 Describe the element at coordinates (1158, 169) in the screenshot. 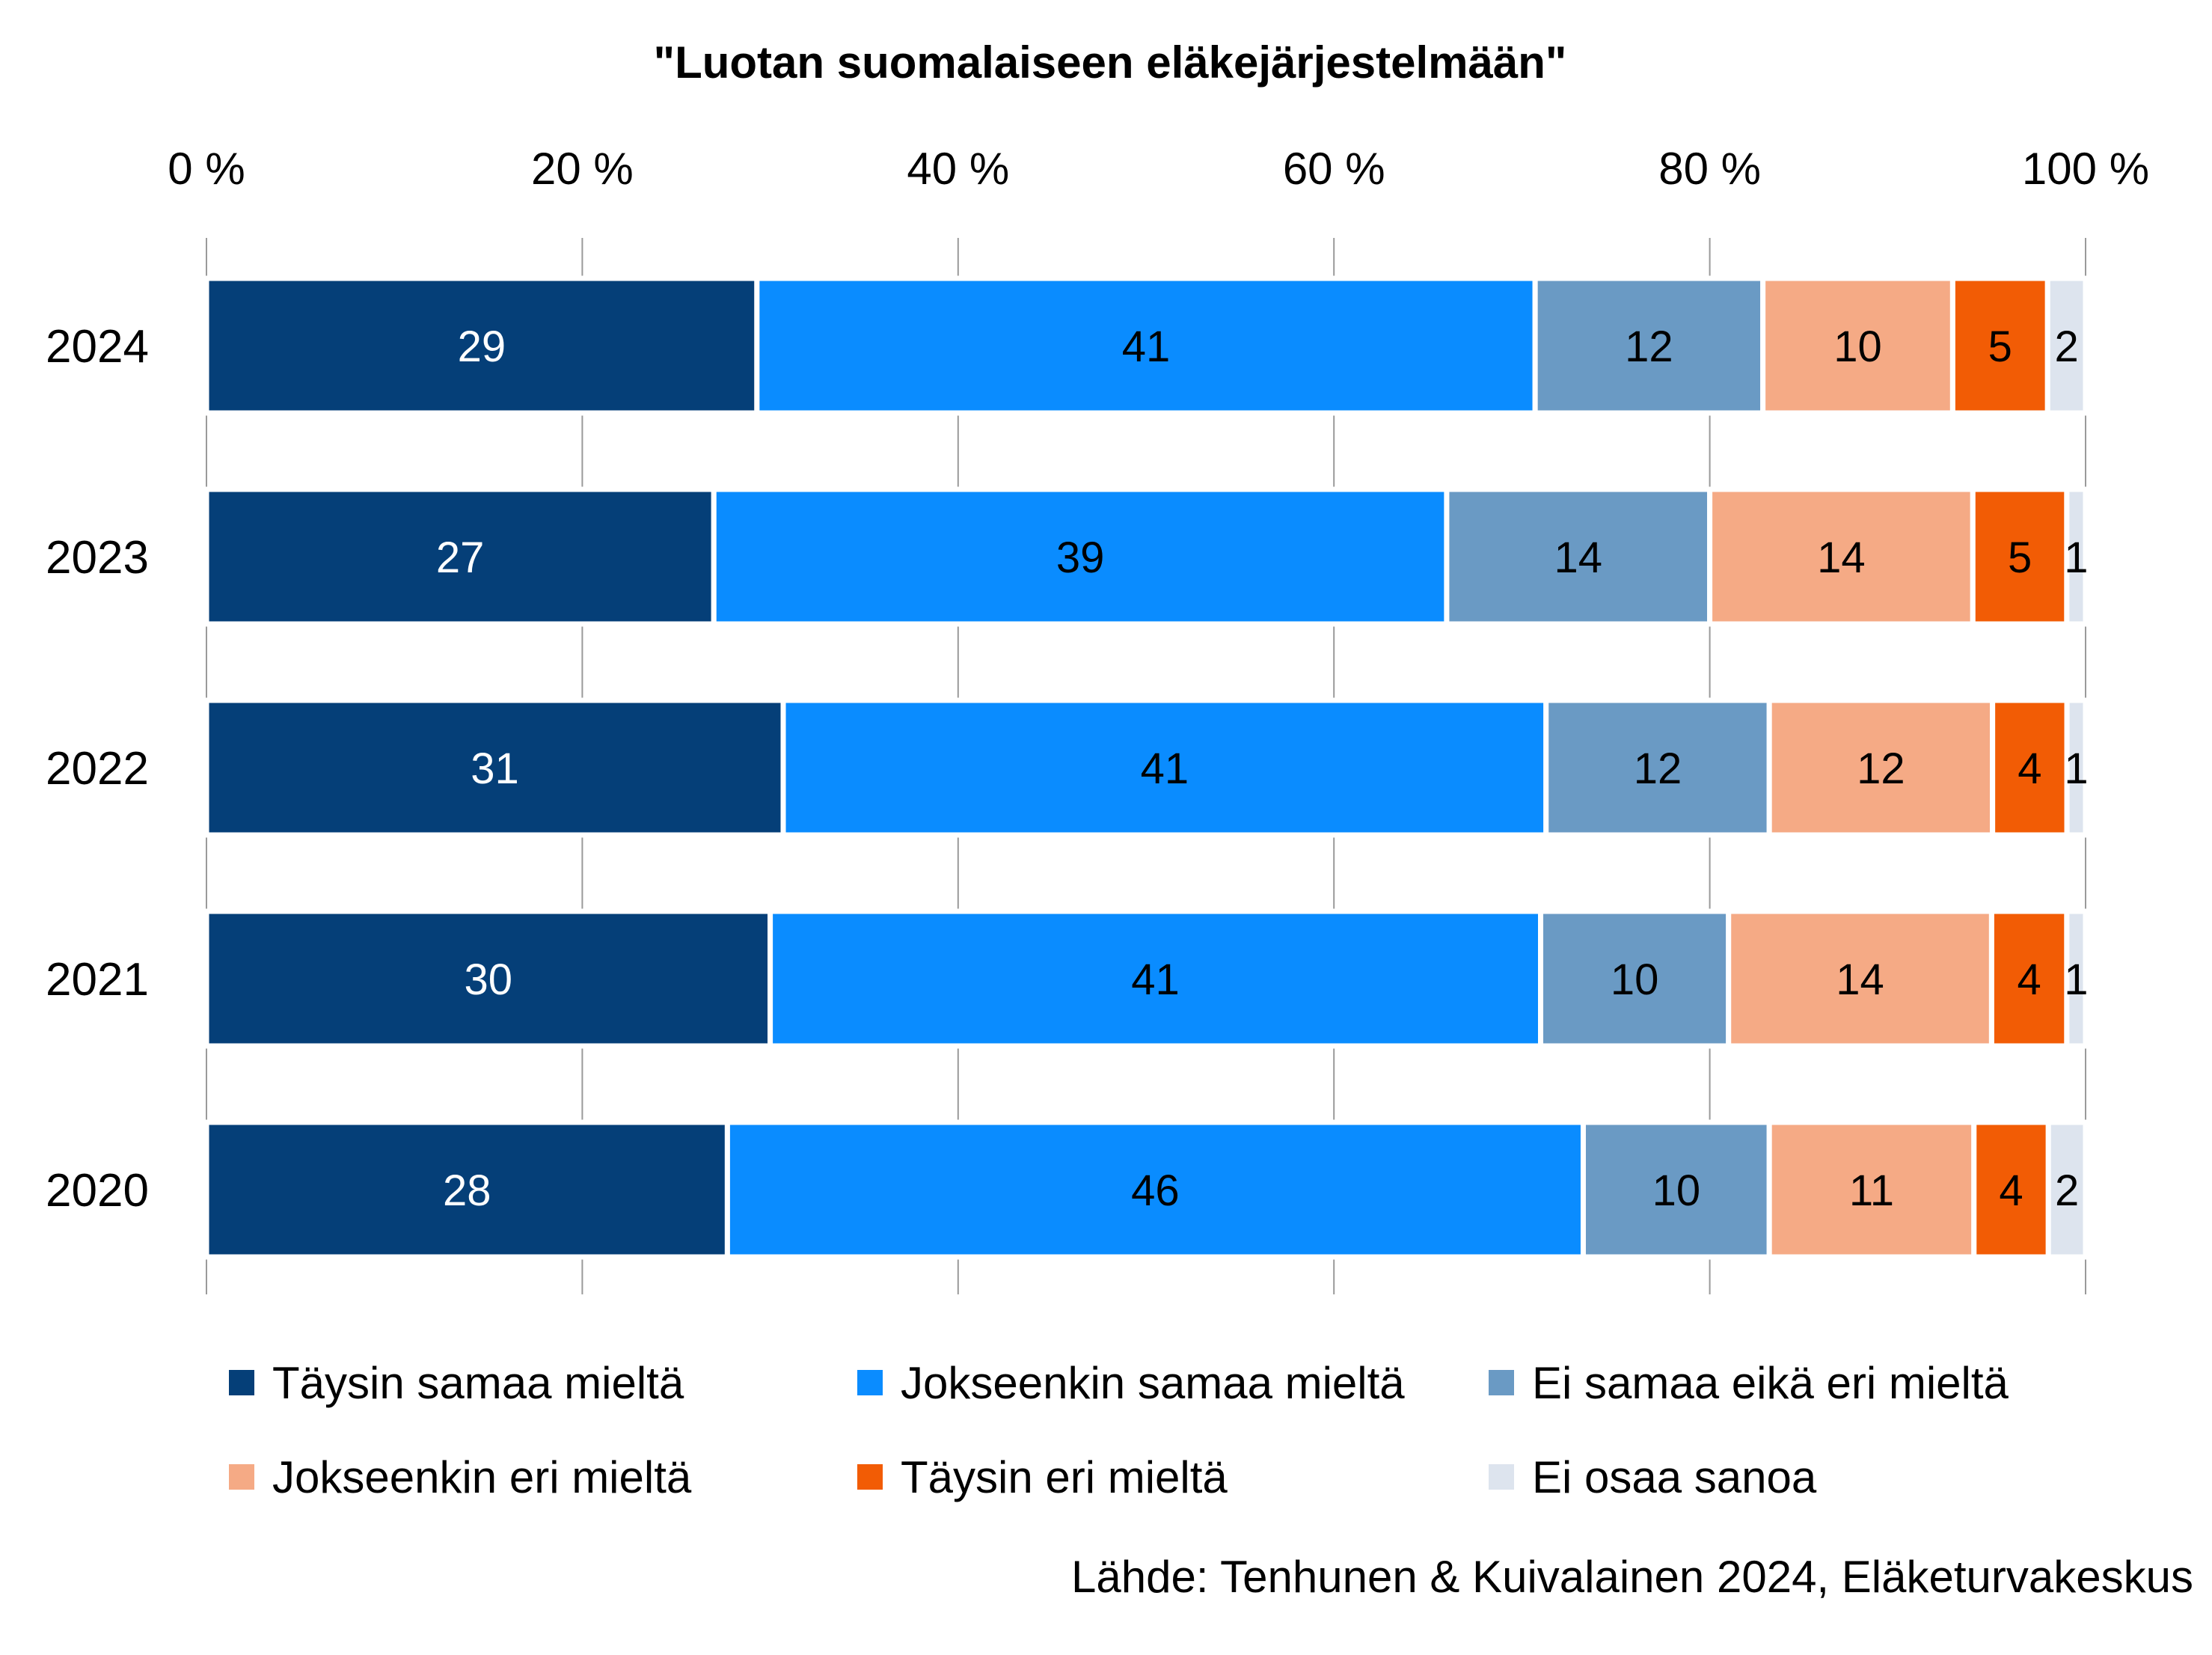

I see `x-axis-ticks: 0 % 20 % 40 % 60 % 80 % 100 %` at that location.